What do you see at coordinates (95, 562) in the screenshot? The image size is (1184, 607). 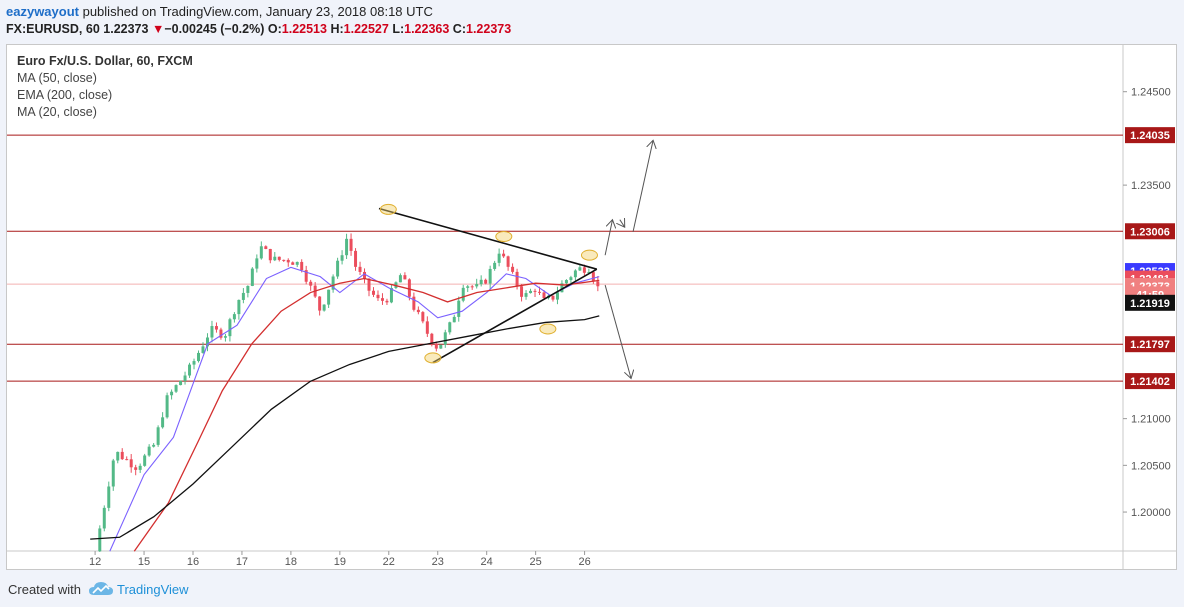 I see `x-tick-label: 12` at bounding box center [95, 562].